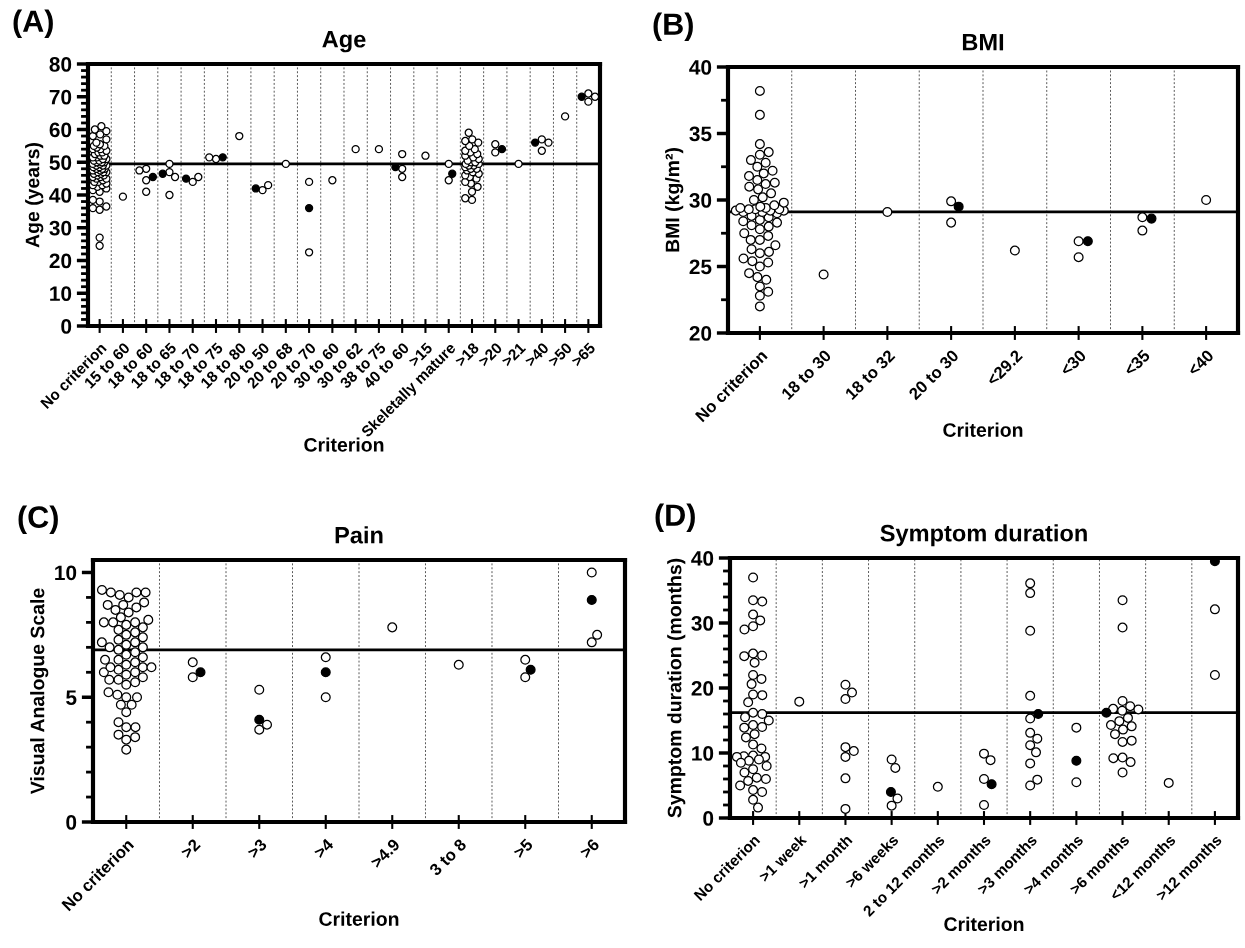  What do you see at coordinates (60, 64) in the screenshot?
I see `y-tick-label: 80` at bounding box center [60, 64].